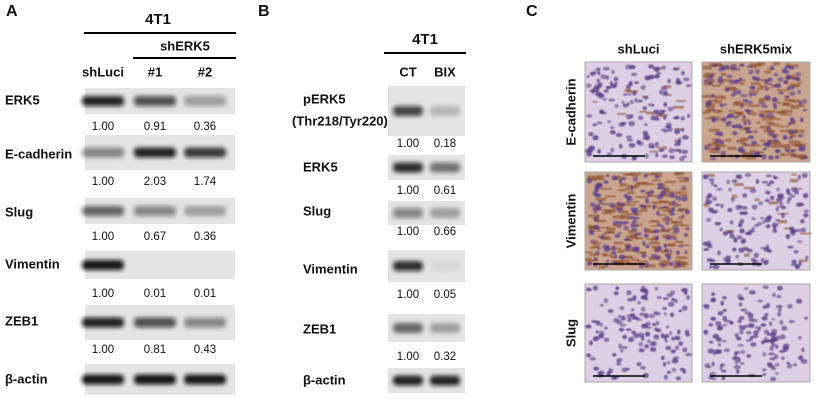 The image size is (825, 405). Describe the element at coordinates (324, 379) in the screenshot. I see `row-label: β-actin` at that location.